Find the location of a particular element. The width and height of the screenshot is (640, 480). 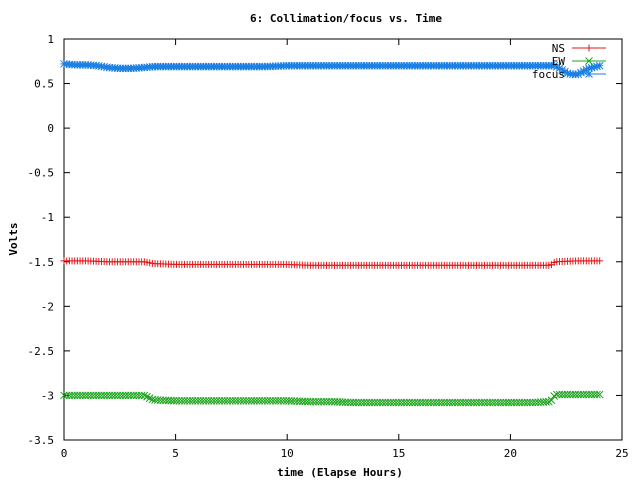

series-focus is located at coordinates (332, 69).